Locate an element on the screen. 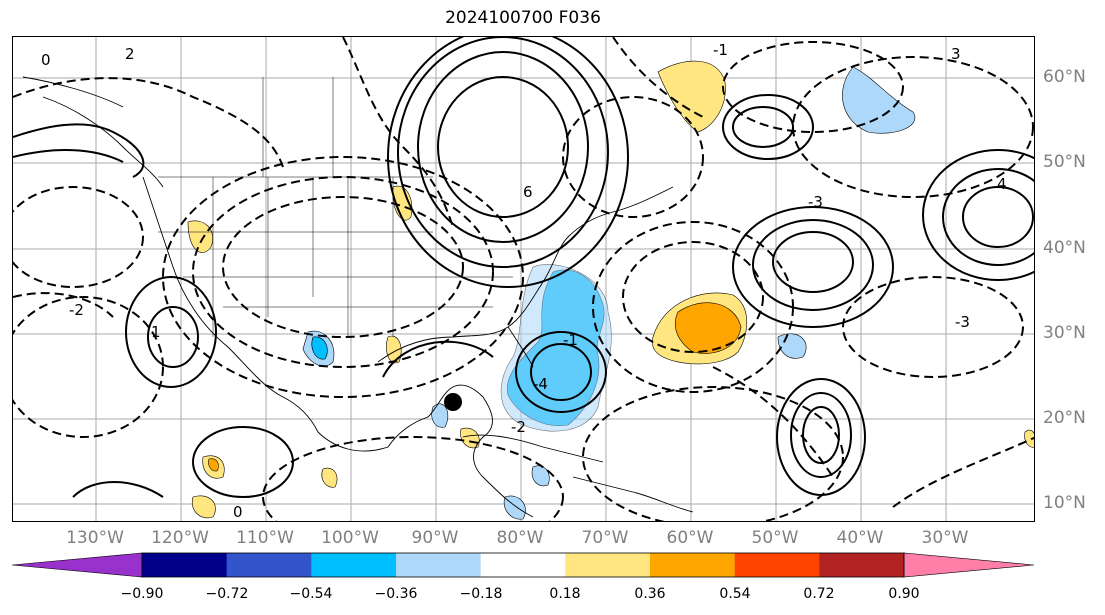  lon-label: 120°W is located at coordinates (180, 538).